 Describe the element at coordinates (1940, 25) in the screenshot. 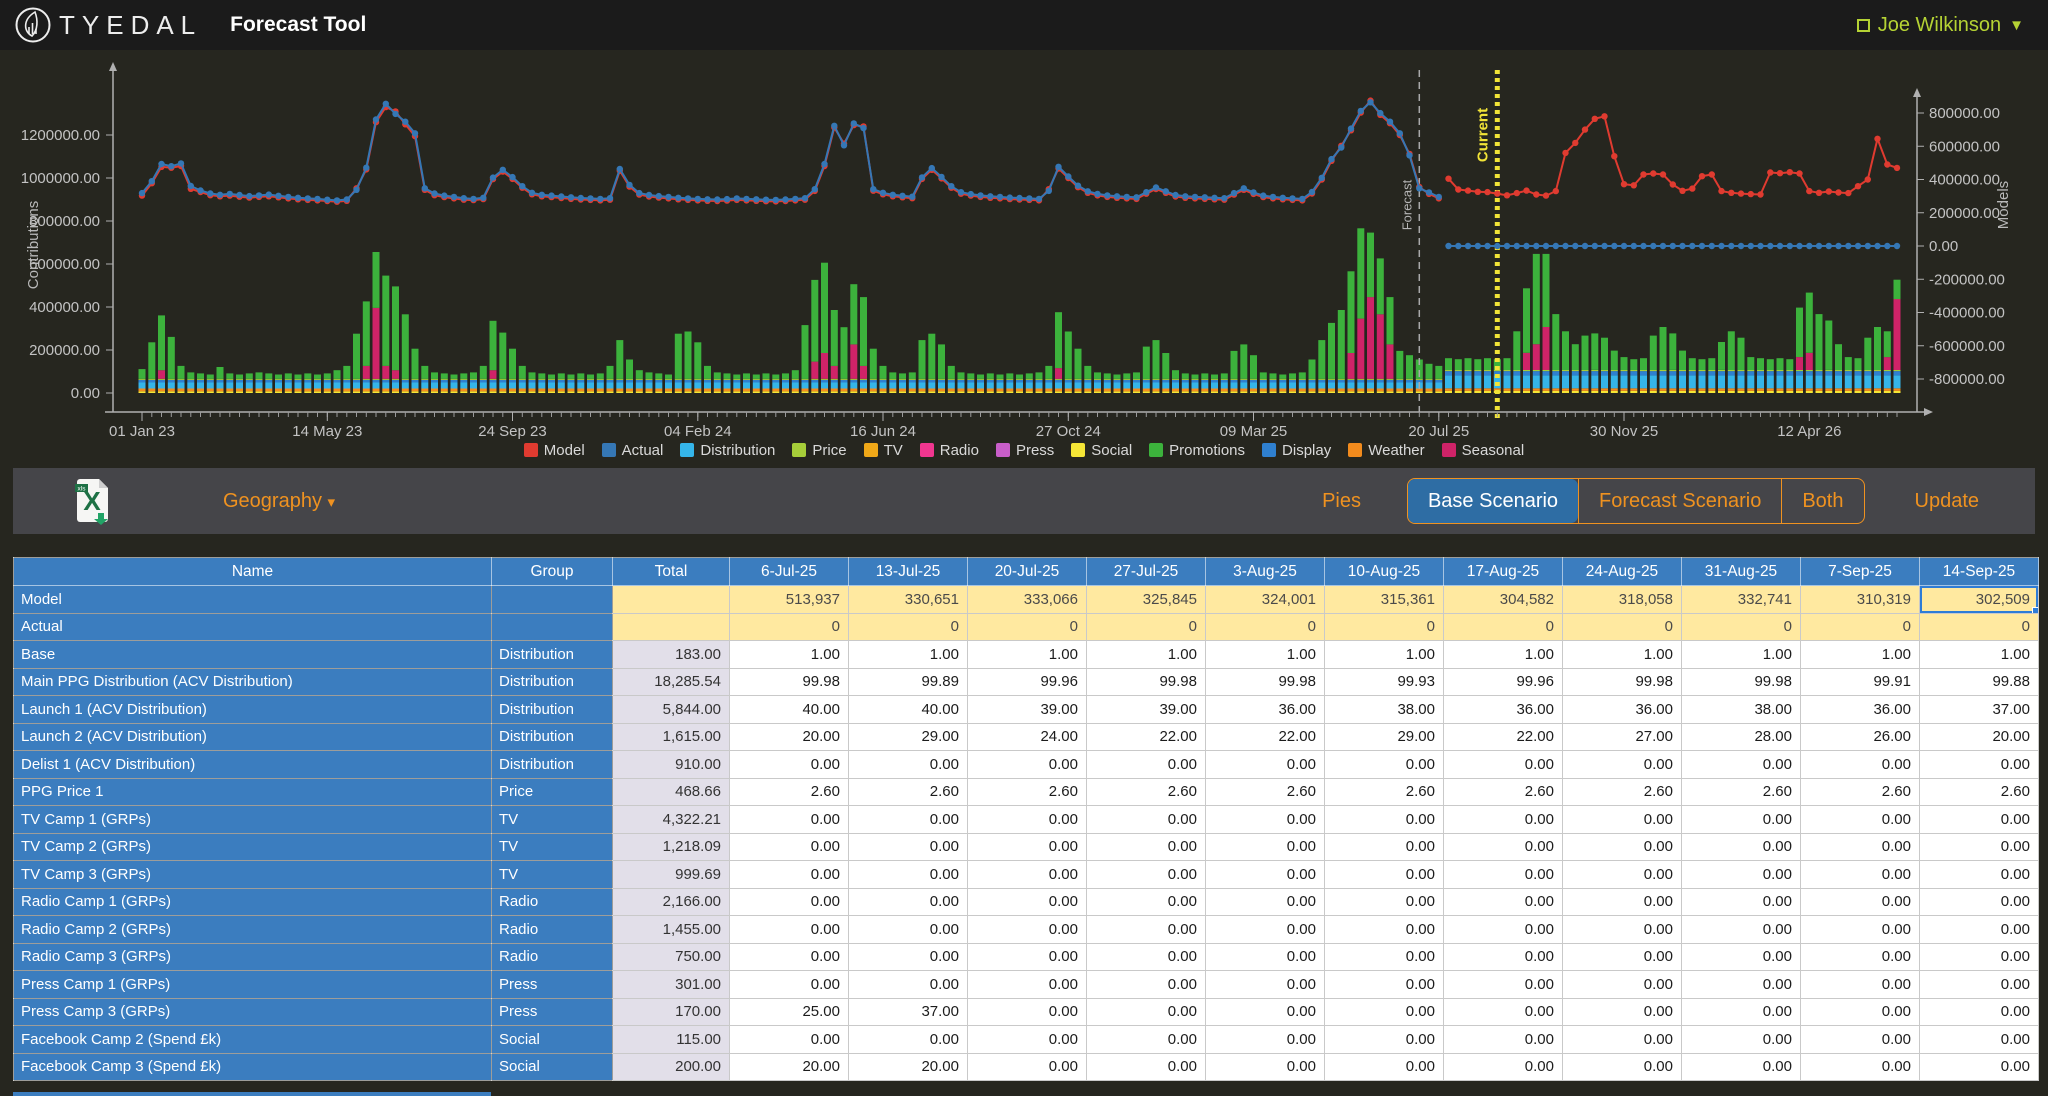

I see `user-menu: Joe Wilkinson ▼` at that location.